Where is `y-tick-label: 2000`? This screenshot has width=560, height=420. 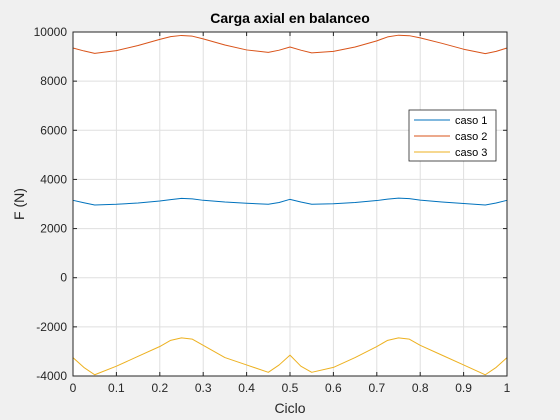 y-tick-label: 2000 is located at coordinates (53, 229).